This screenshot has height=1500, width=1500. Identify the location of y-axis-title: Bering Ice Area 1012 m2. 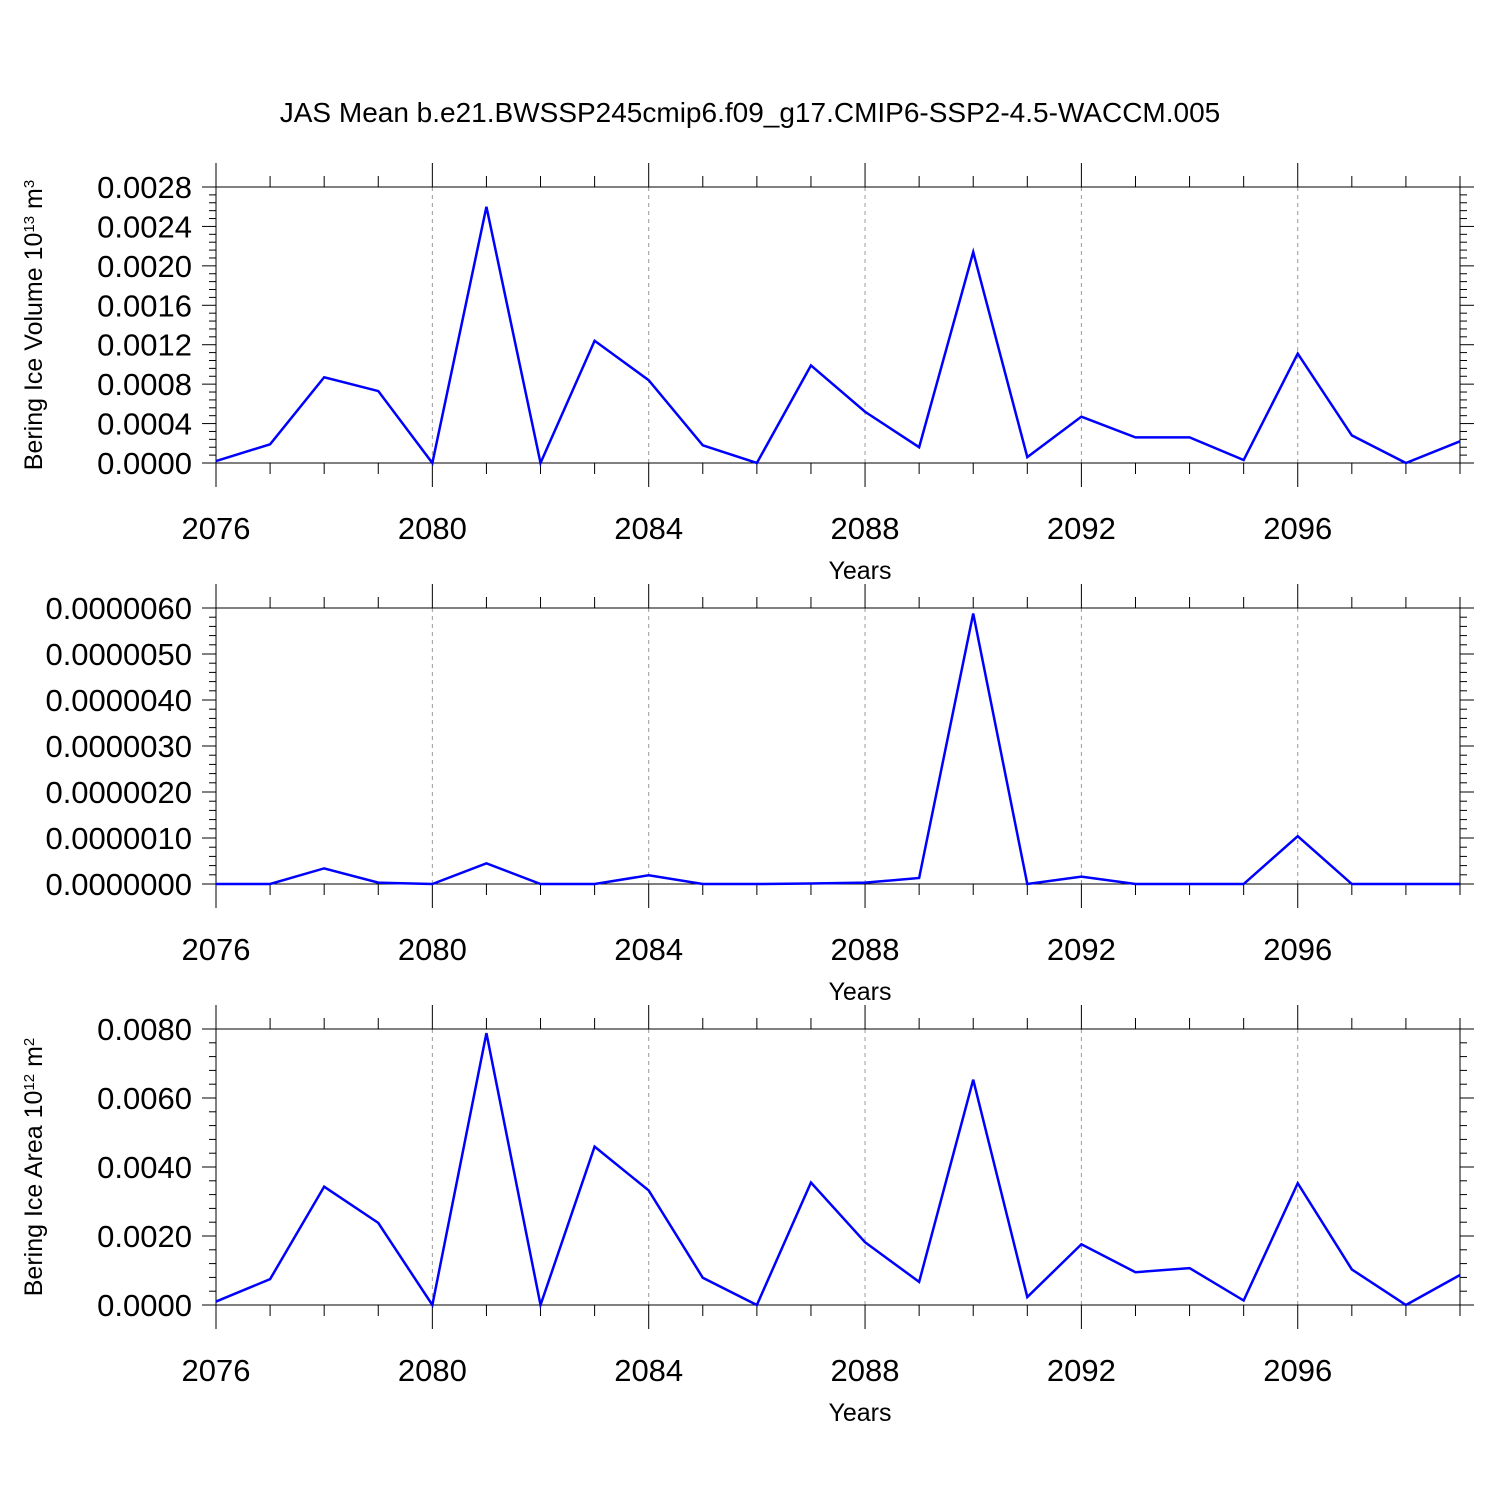
(34, 1167).